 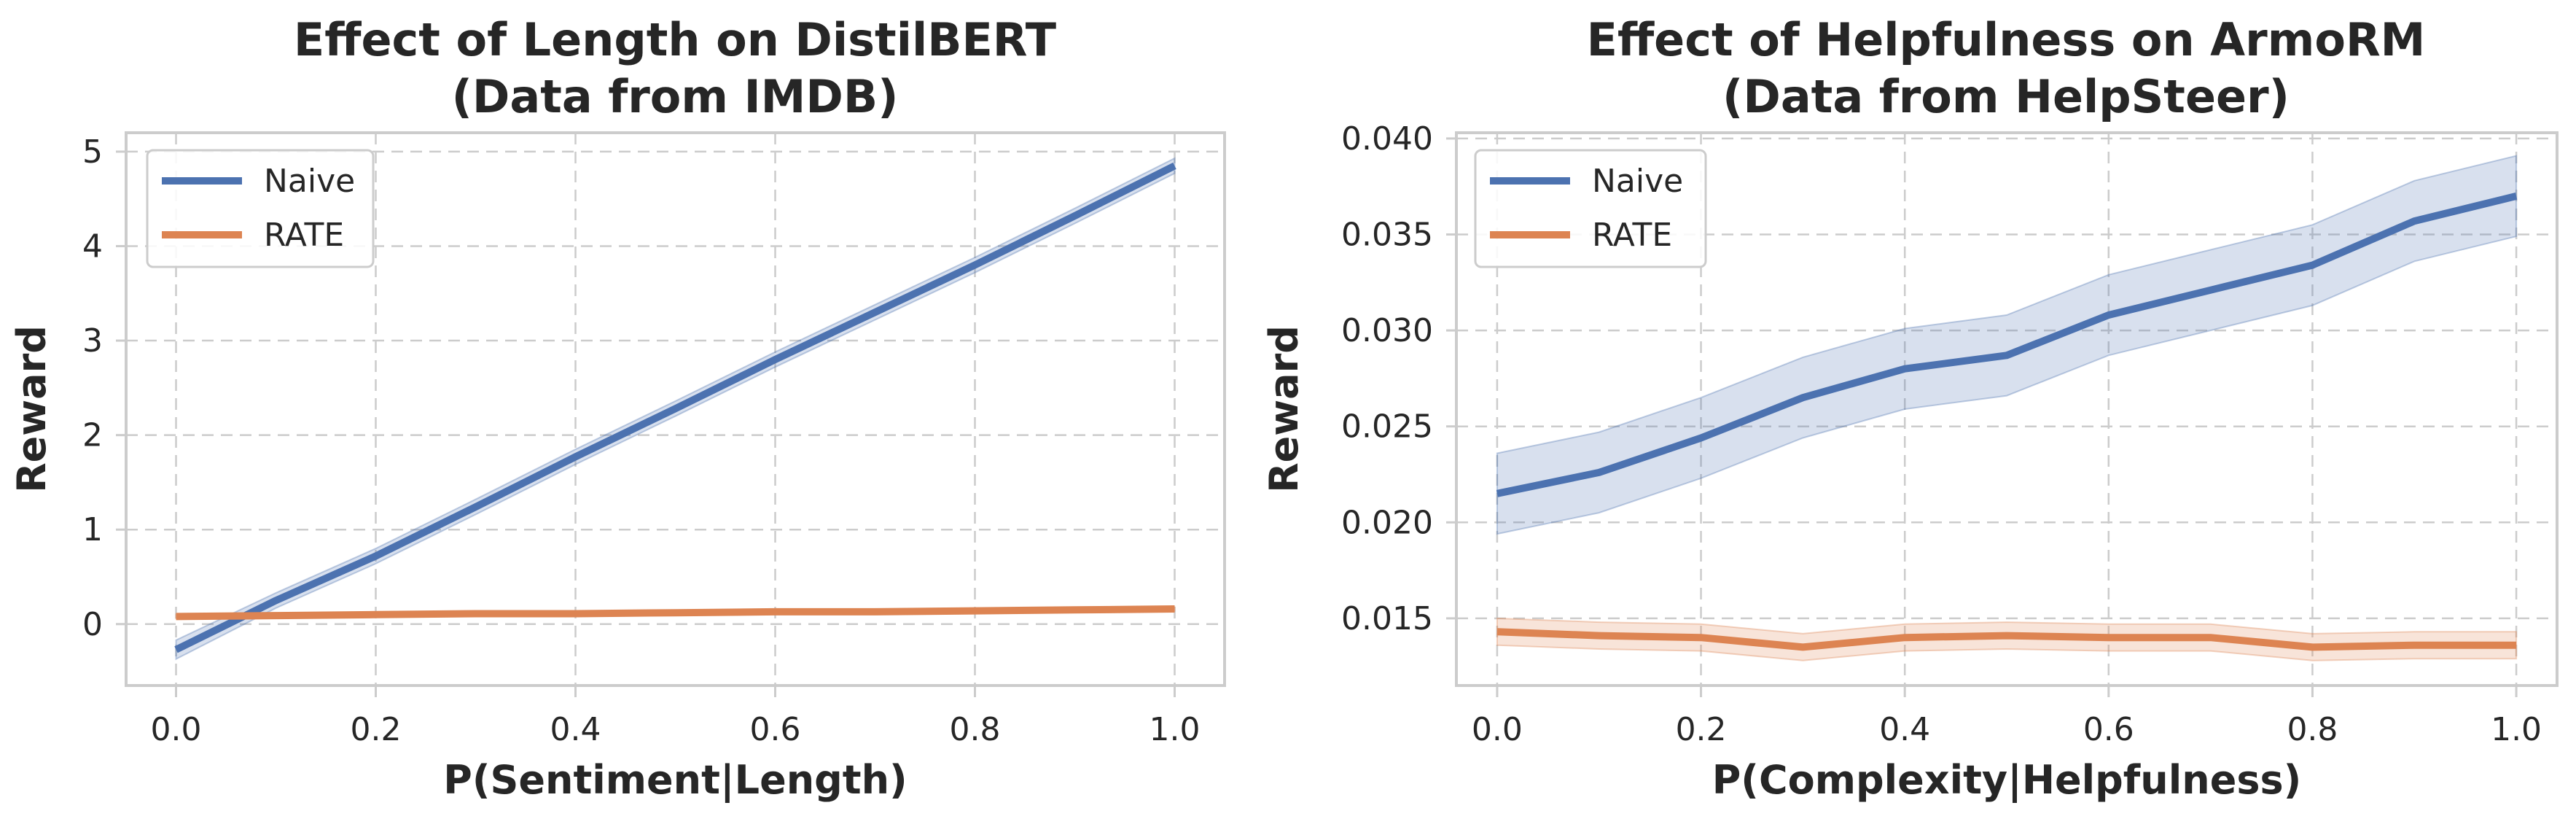 What do you see at coordinates (675, 780) in the screenshot?
I see `x-axis-label: P(Sentiment|Length)` at bounding box center [675, 780].